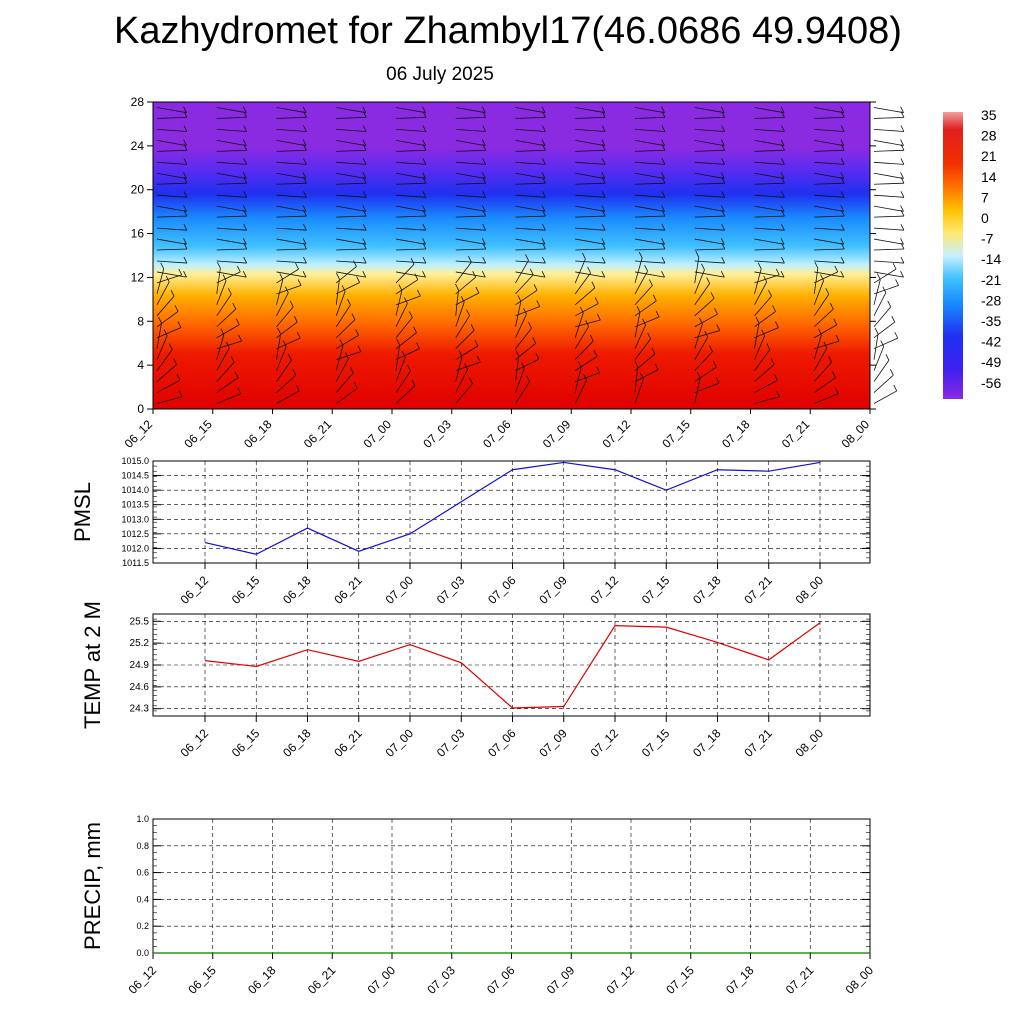  Describe the element at coordinates (991, 280) in the screenshot. I see `colorbar-label: -21` at that location.